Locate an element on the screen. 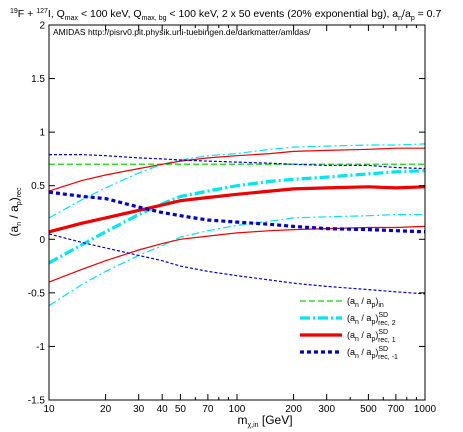  series-recm1-band-lower is located at coordinates (237, 264).